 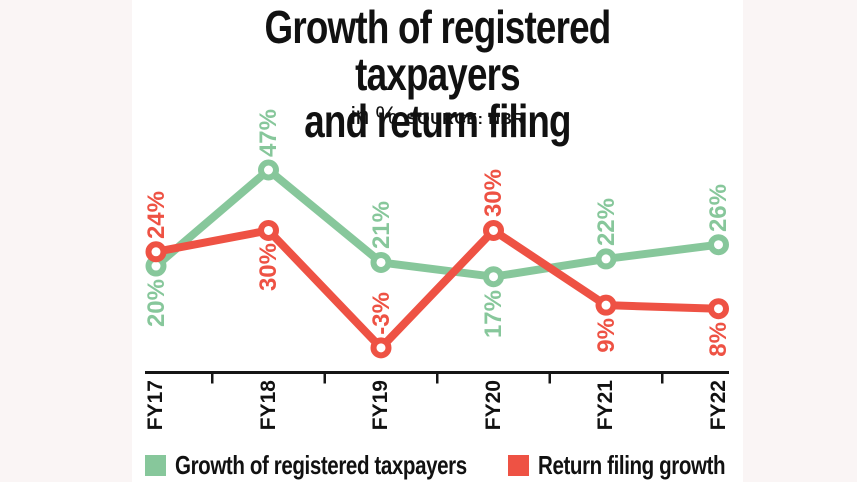 I want to click on legend-swatch-red, so click(x=518, y=465).